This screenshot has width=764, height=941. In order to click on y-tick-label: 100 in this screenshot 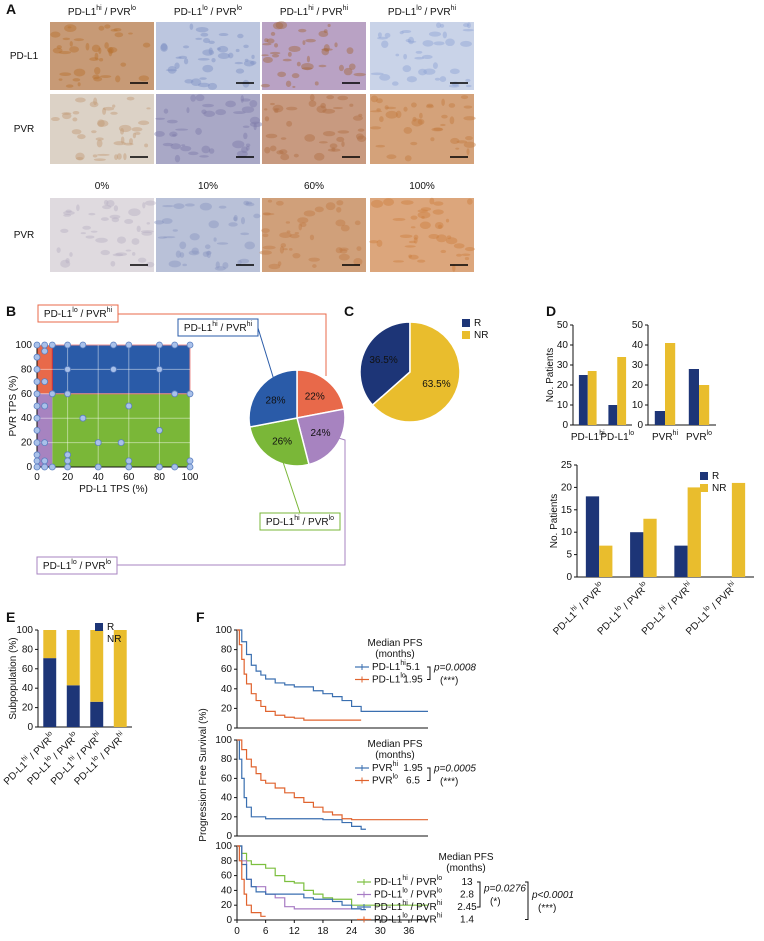, I will do `click(223, 630)`.